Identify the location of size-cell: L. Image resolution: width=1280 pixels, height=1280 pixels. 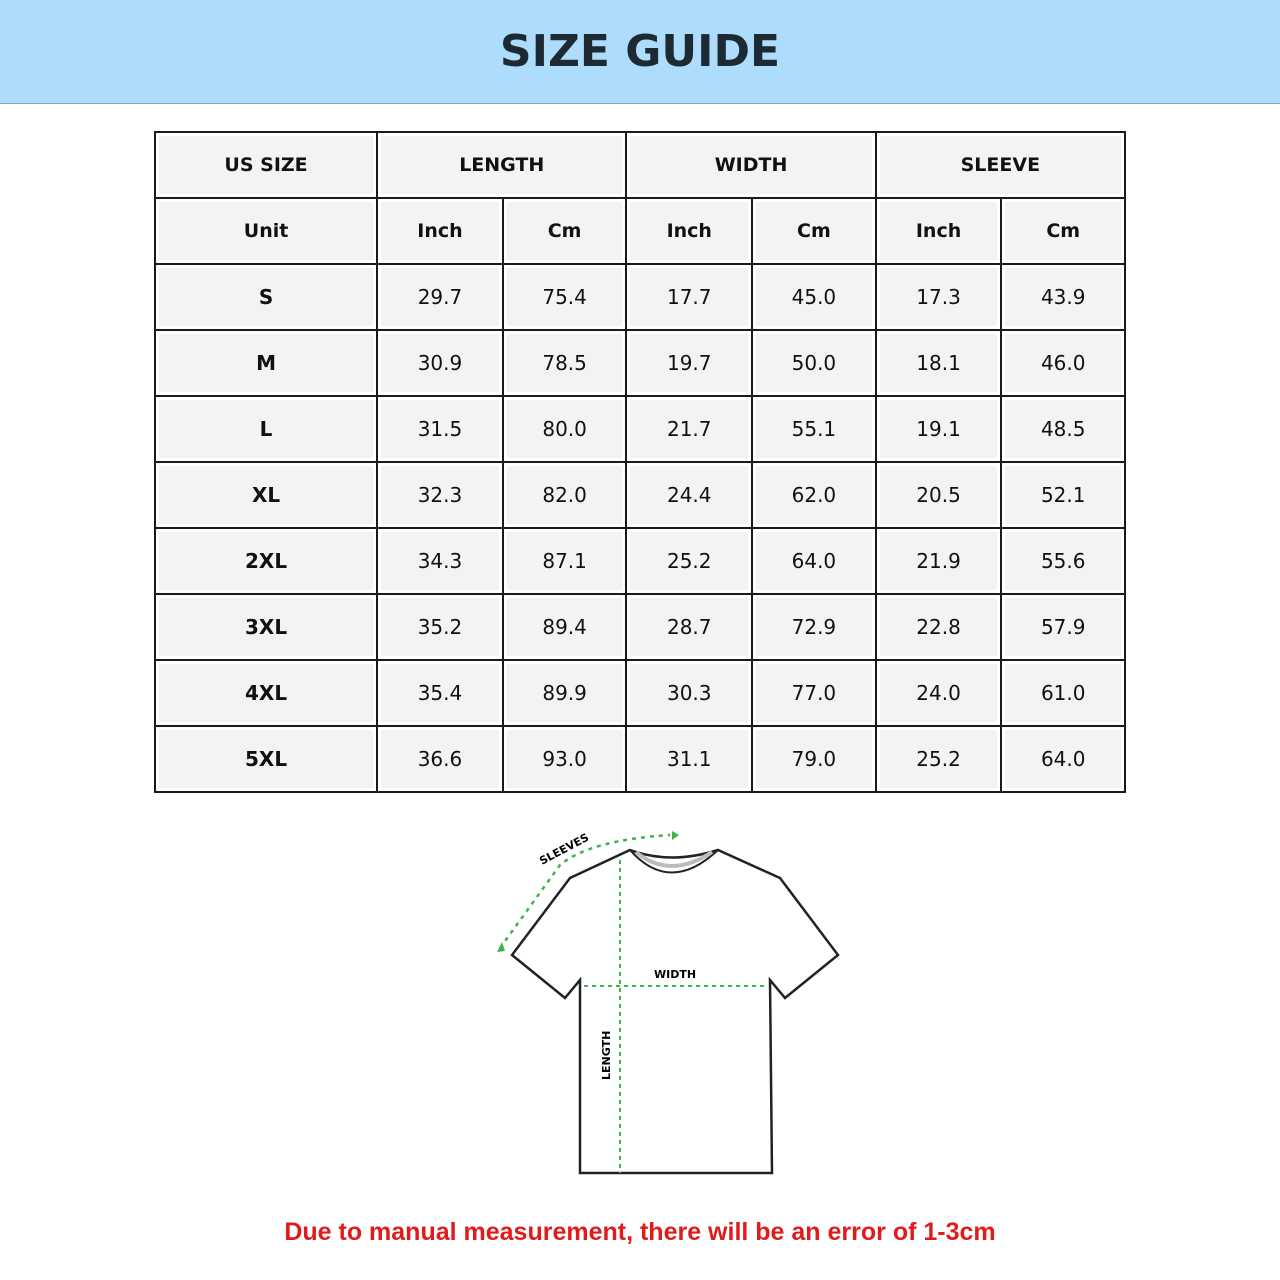
(266, 429).